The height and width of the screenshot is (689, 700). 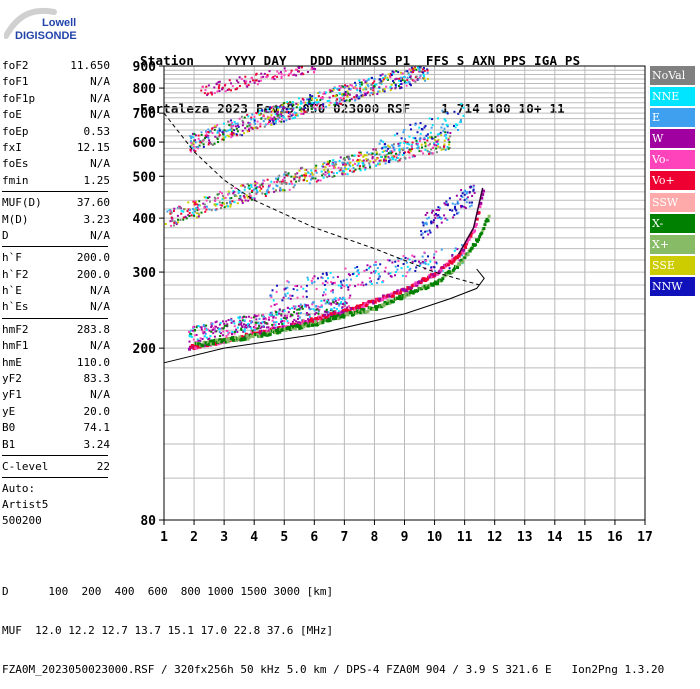 What do you see at coordinates (672, 223) in the screenshot?
I see `legend-item-xminus: X-` at bounding box center [672, 223].